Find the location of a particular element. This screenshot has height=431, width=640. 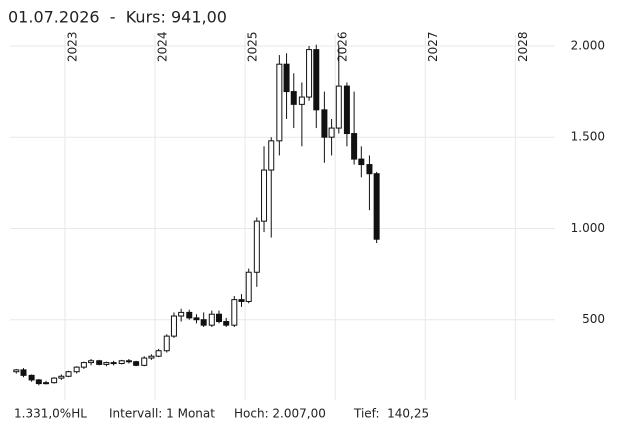

footer-interval: Intervall: 1 Monat is located at coordinates (162, 414).